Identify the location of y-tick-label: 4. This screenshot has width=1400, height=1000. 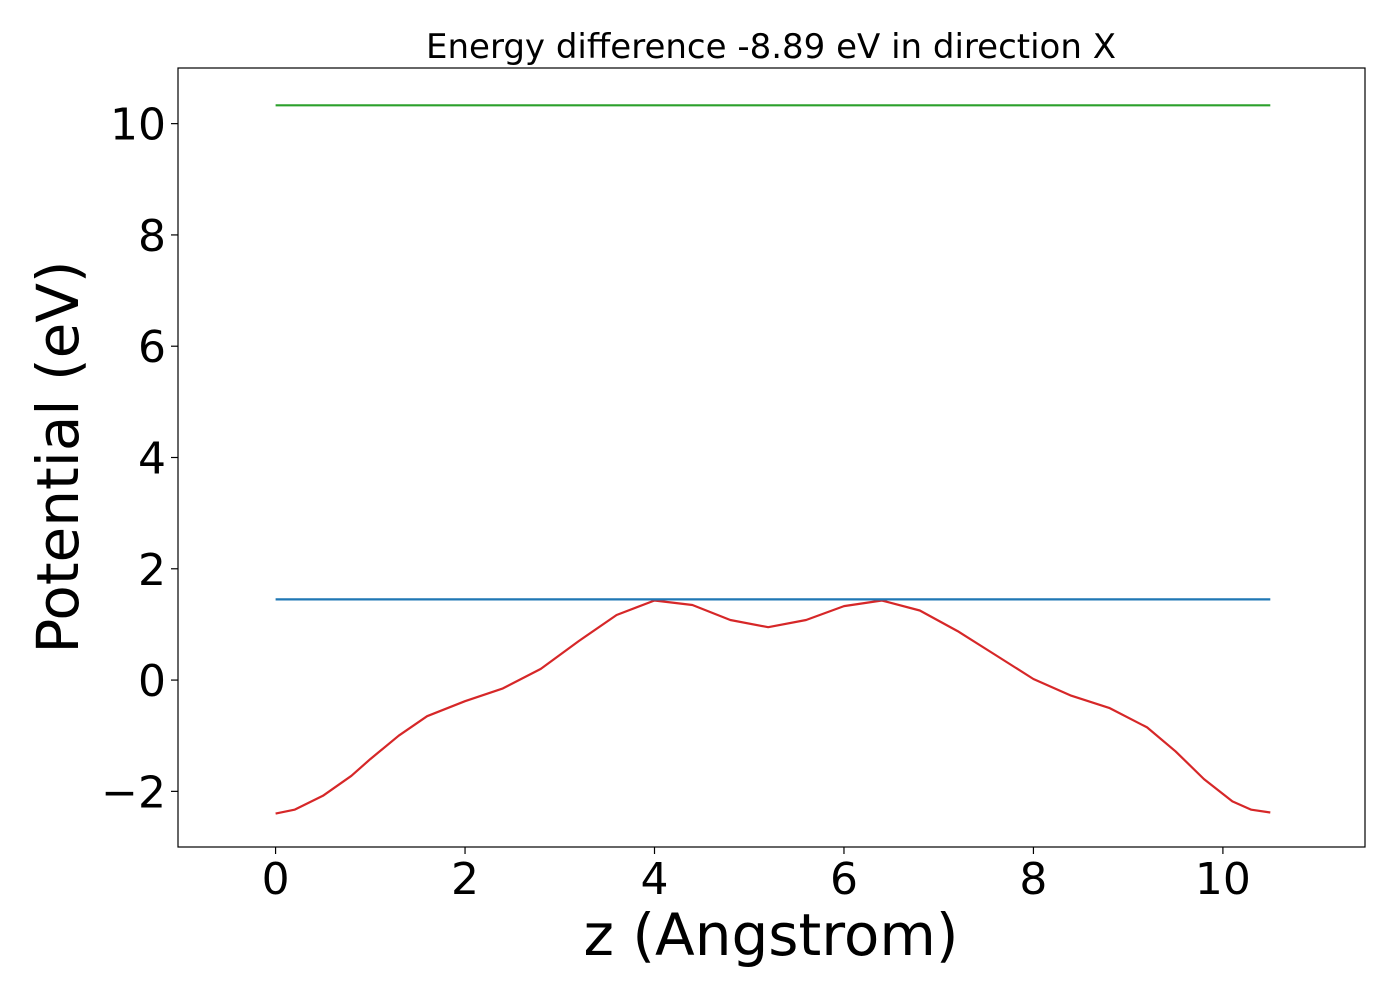
(152, 459).